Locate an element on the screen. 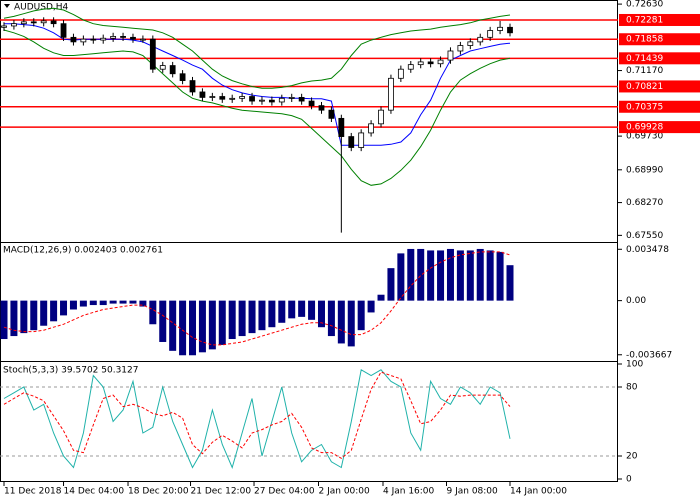 Image resolution: width=700 pixels, height=500 pixels. y-tick-label: 0.003478 is located at coordinates (647, 250).